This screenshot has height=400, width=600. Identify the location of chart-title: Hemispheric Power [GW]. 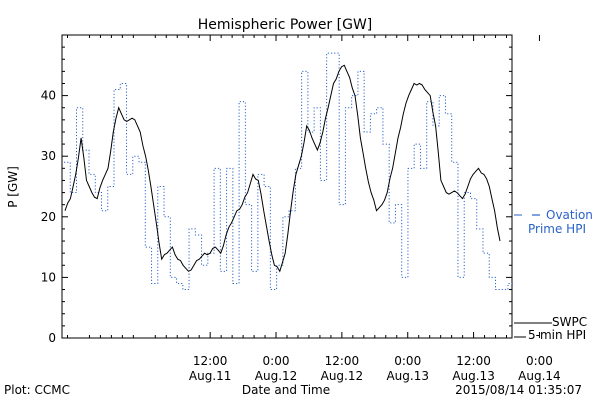
(285, 25).